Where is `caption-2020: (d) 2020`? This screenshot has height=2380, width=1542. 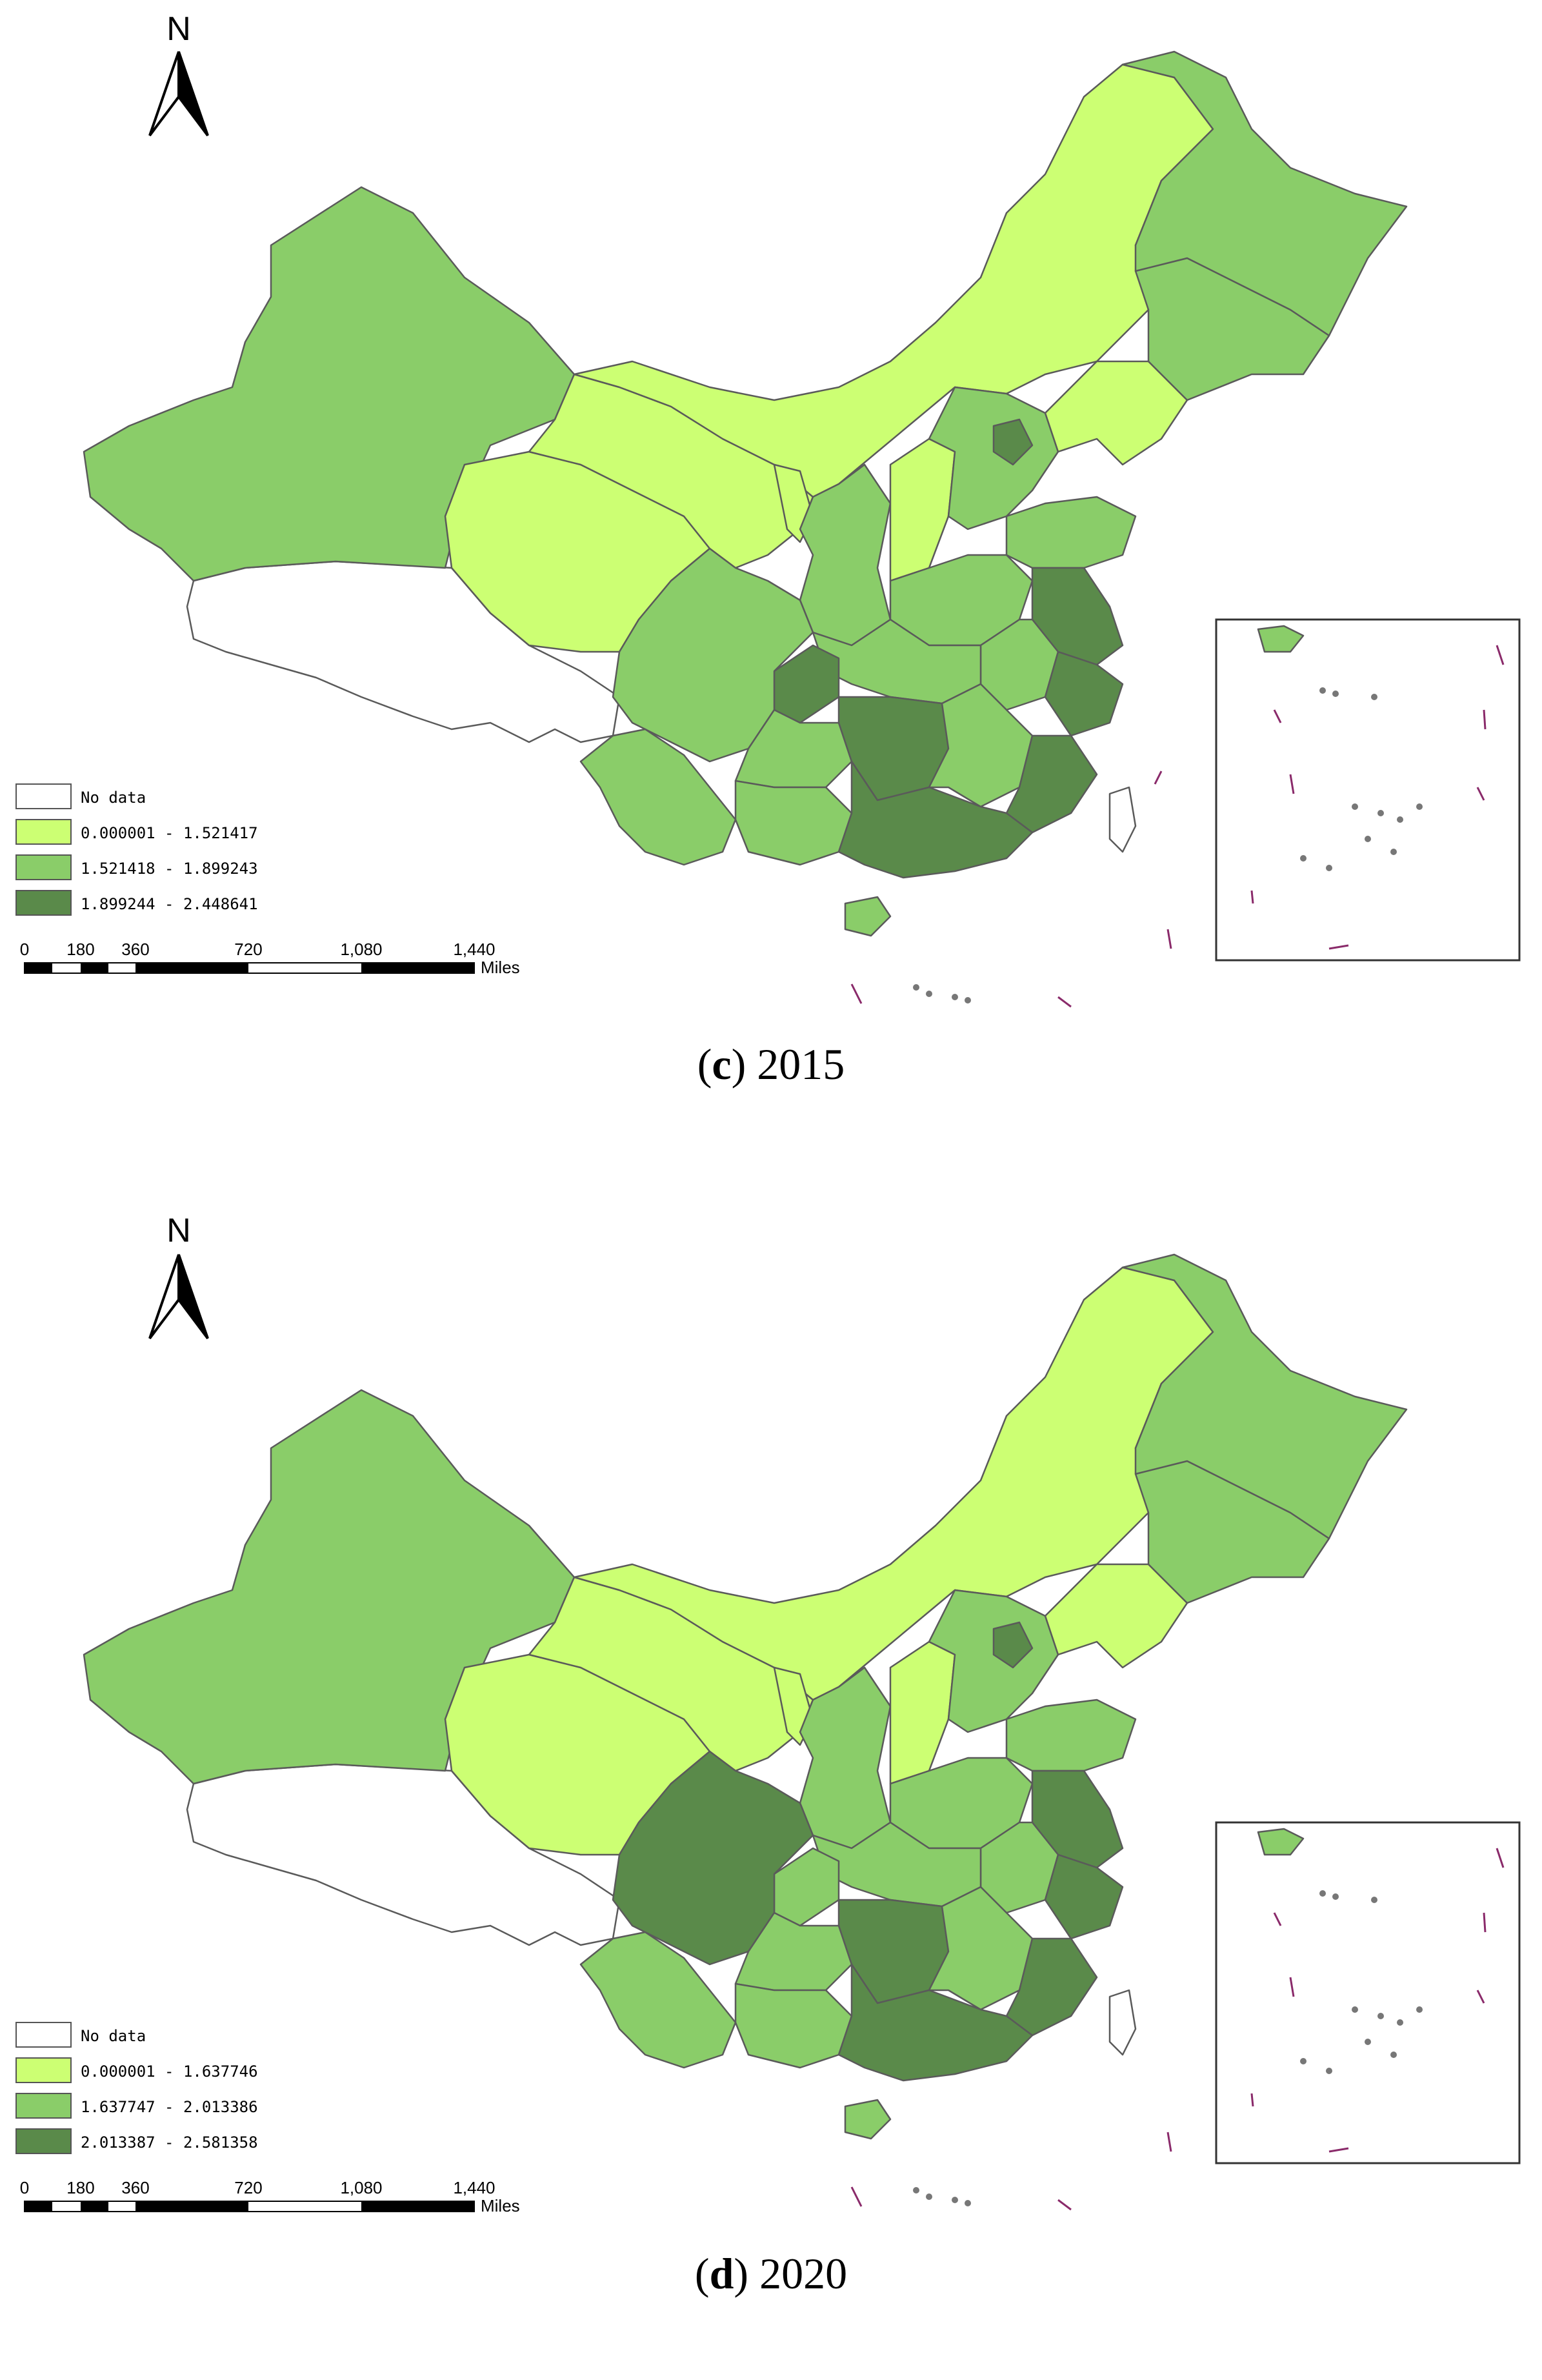 caption-2020: (d) 2020 is located at coordinates (771, 2273).